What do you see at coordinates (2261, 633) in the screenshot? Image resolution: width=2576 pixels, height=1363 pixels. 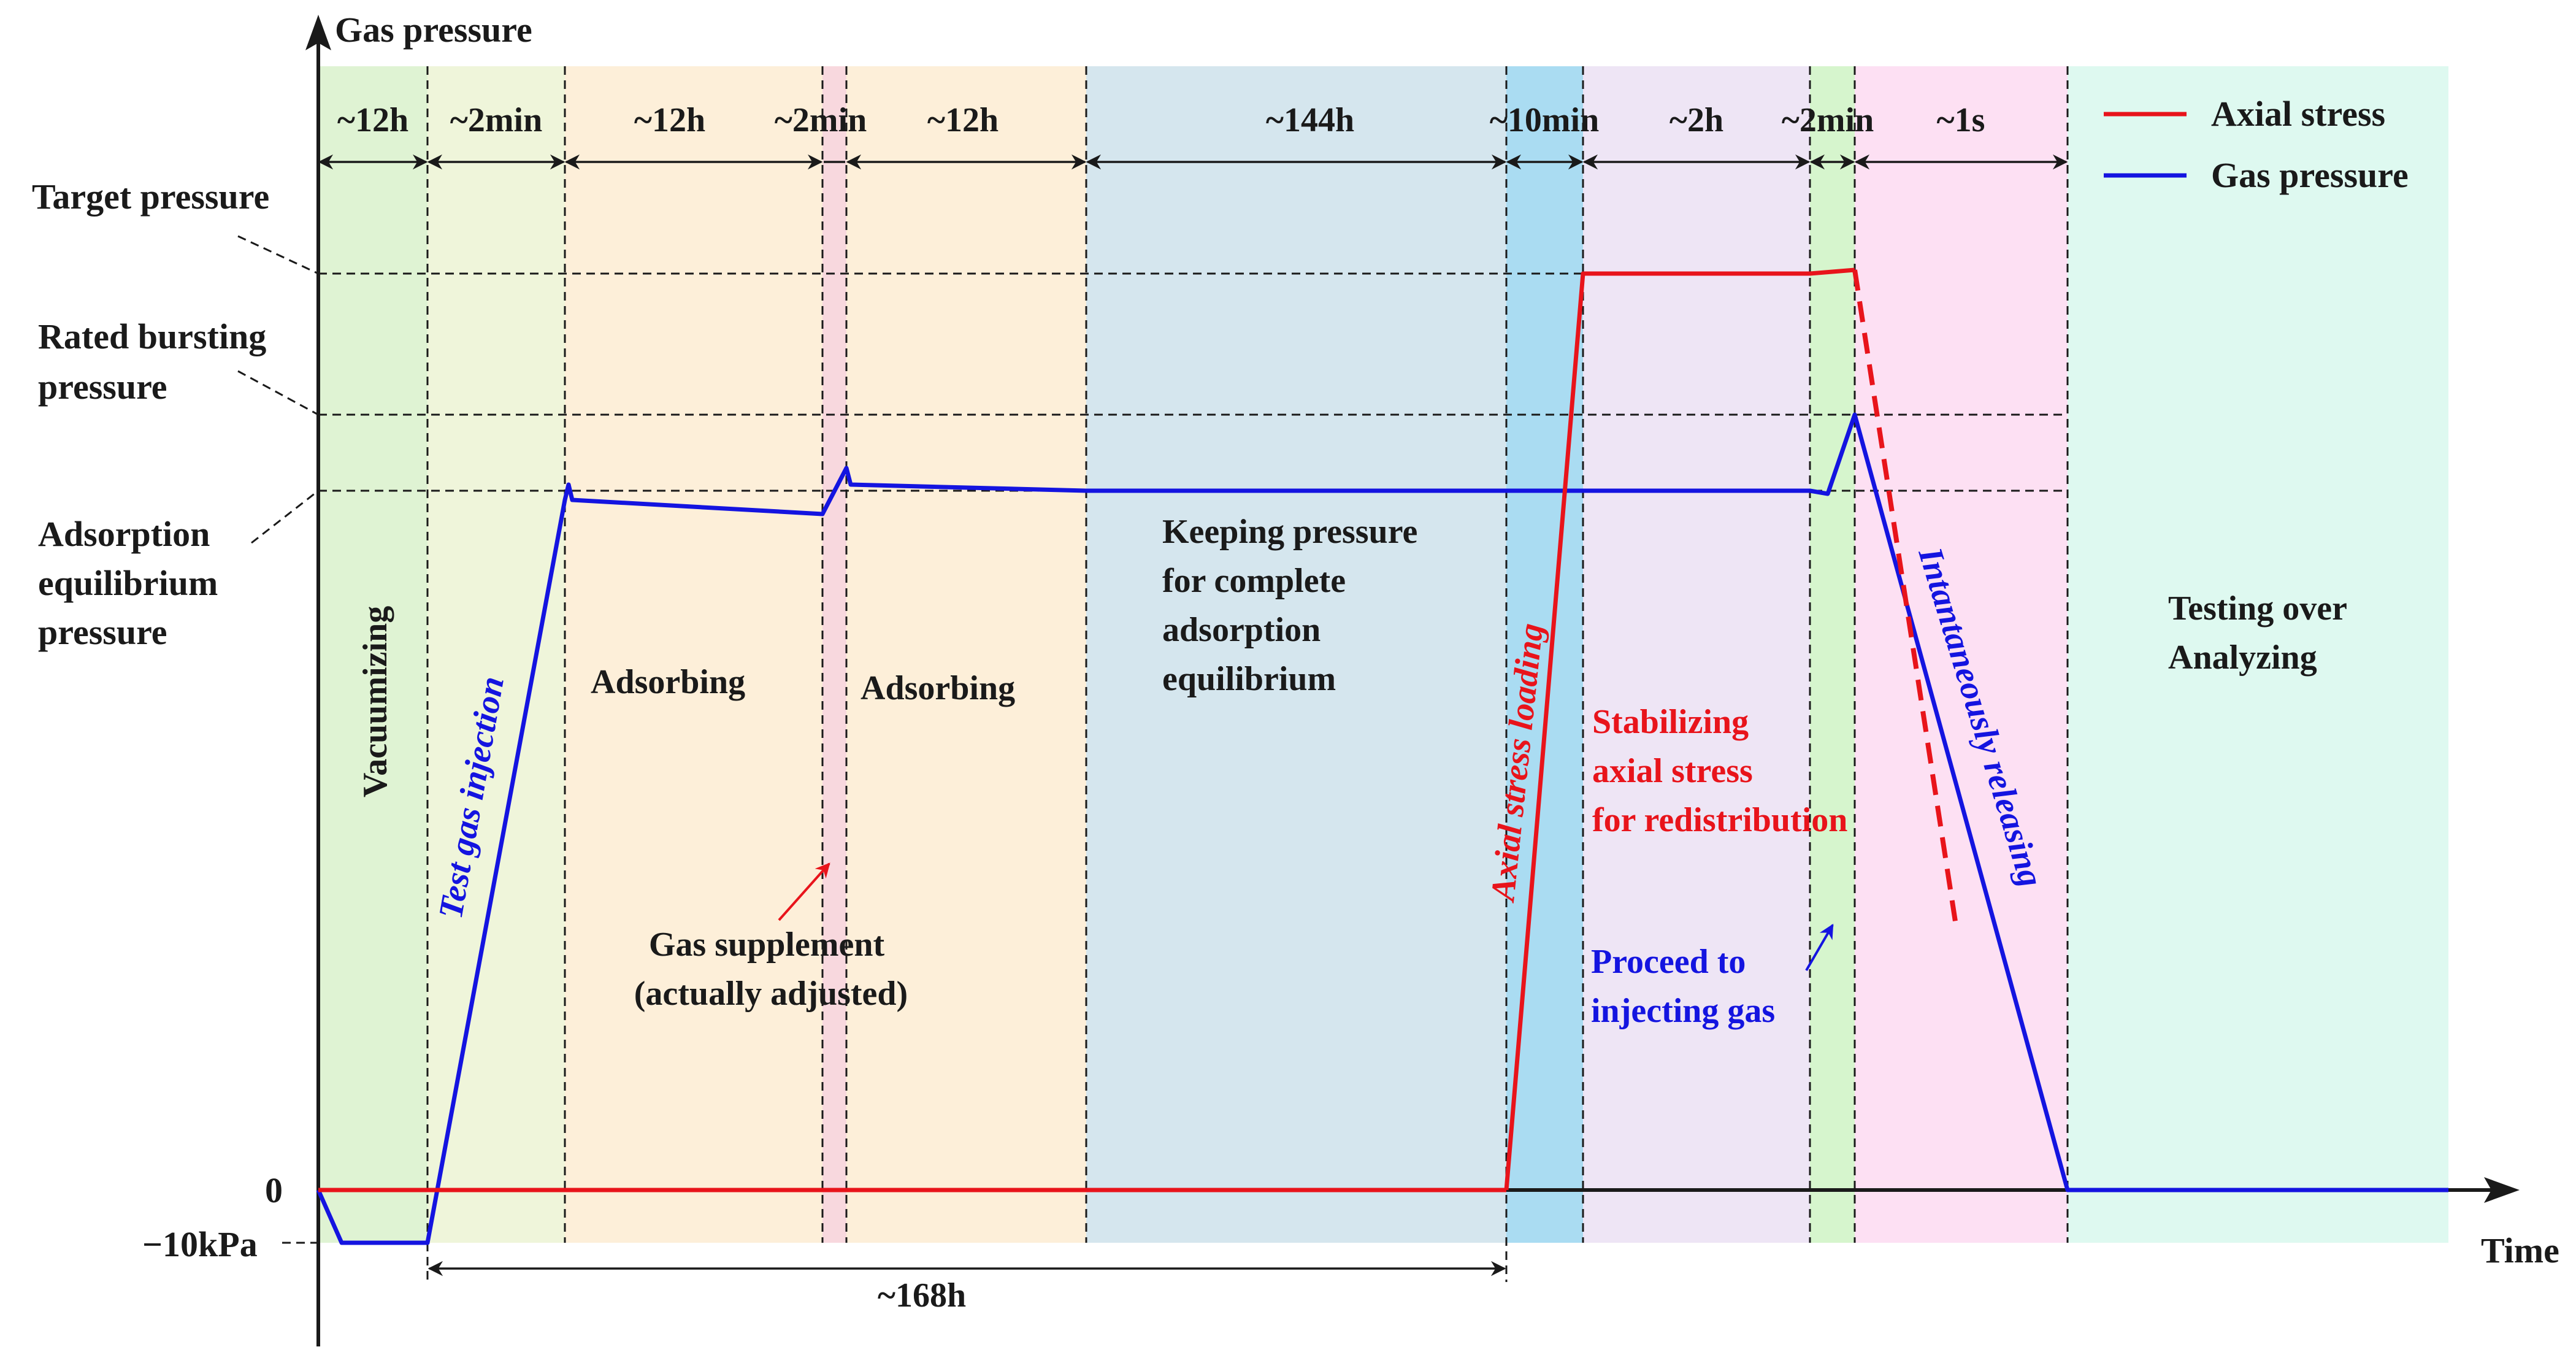 I see `phase-label-testing: Testing over Analyzing` at bounding box center [2261, 633].